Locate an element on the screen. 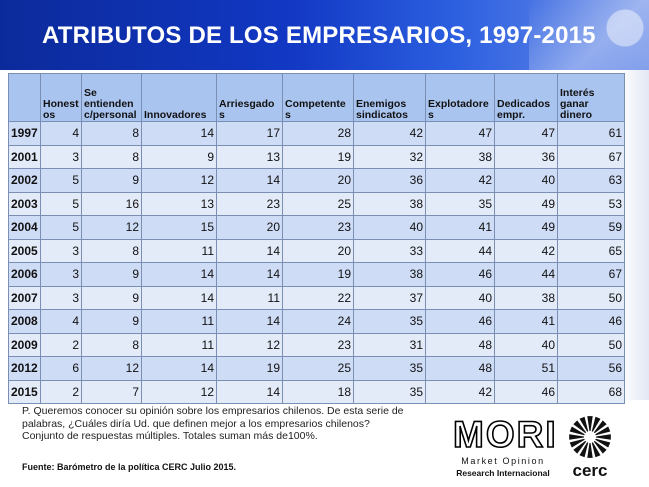  column-header: Competentes is located at coordinates (318, 97).